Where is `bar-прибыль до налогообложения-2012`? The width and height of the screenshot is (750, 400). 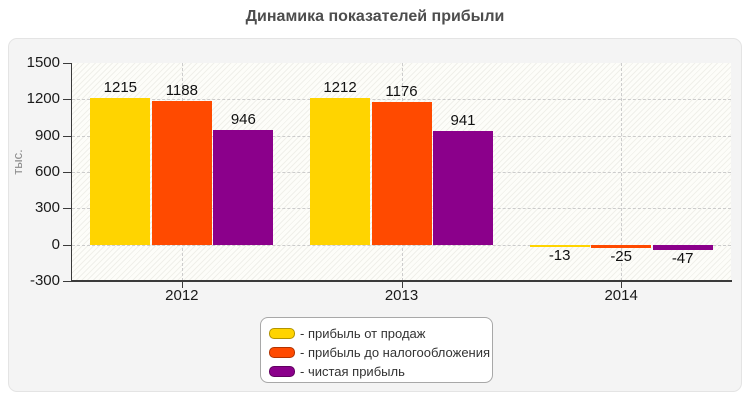 bar-прибыль до налогообложения-2012 is located at coordinates (181, 172).